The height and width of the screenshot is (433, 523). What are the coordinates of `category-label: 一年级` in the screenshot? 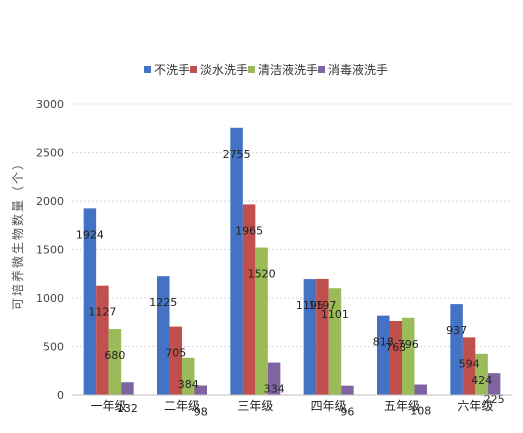 It's located at (109, 406).